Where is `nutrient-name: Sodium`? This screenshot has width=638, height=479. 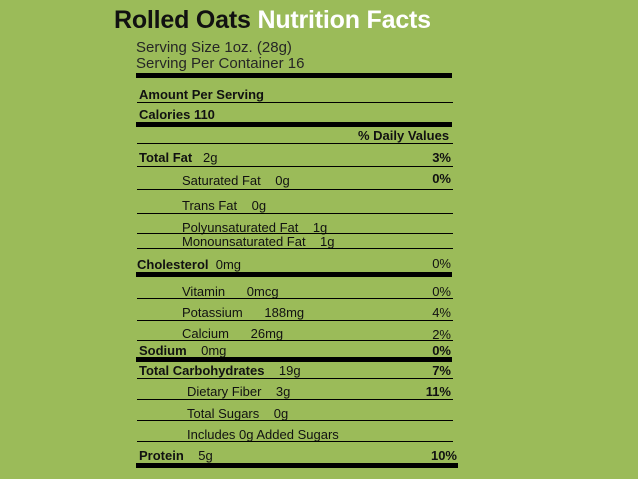 nutrient-name: Sodium is located at coordinates (163, 350).